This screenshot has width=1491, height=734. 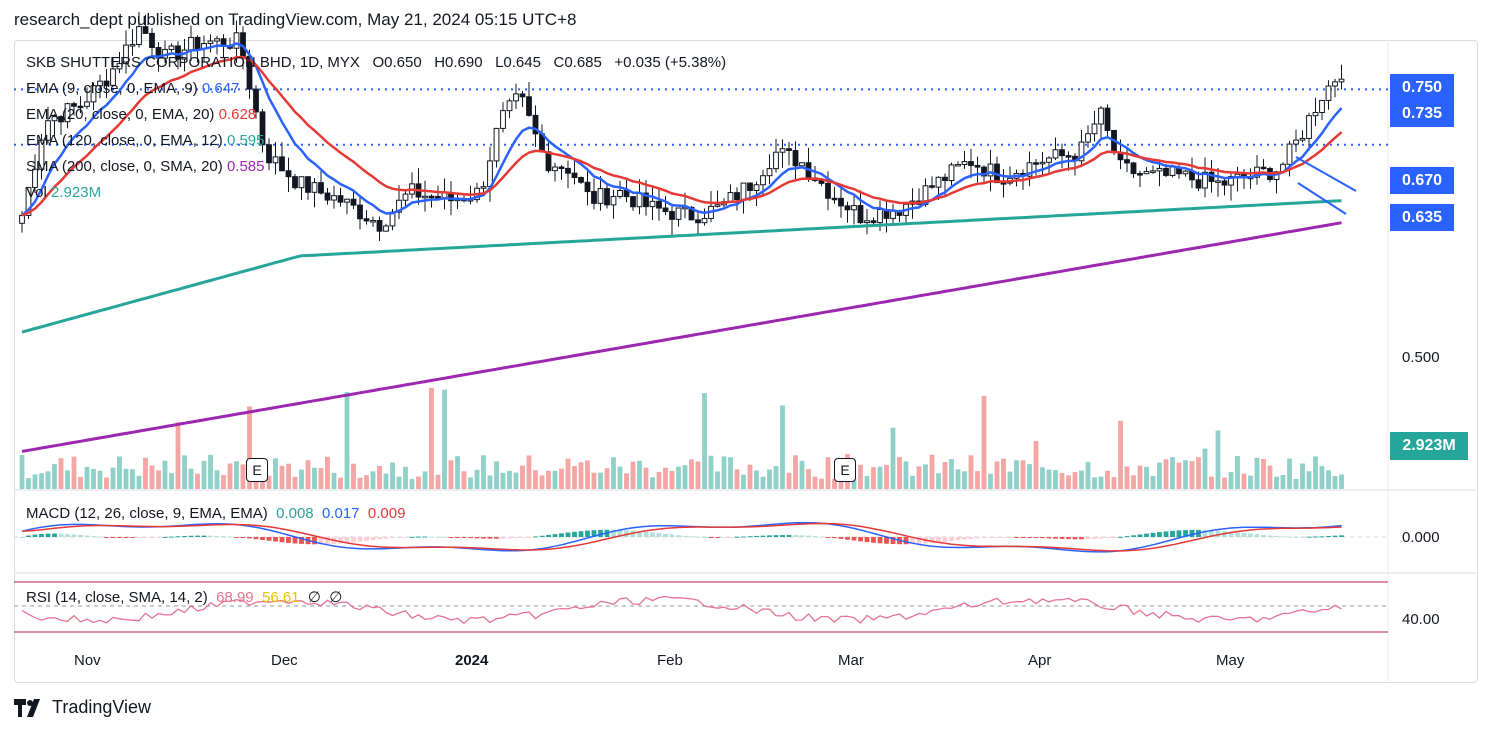 I want to click on ema120-value: 0.595, so click(x=245, y=140).